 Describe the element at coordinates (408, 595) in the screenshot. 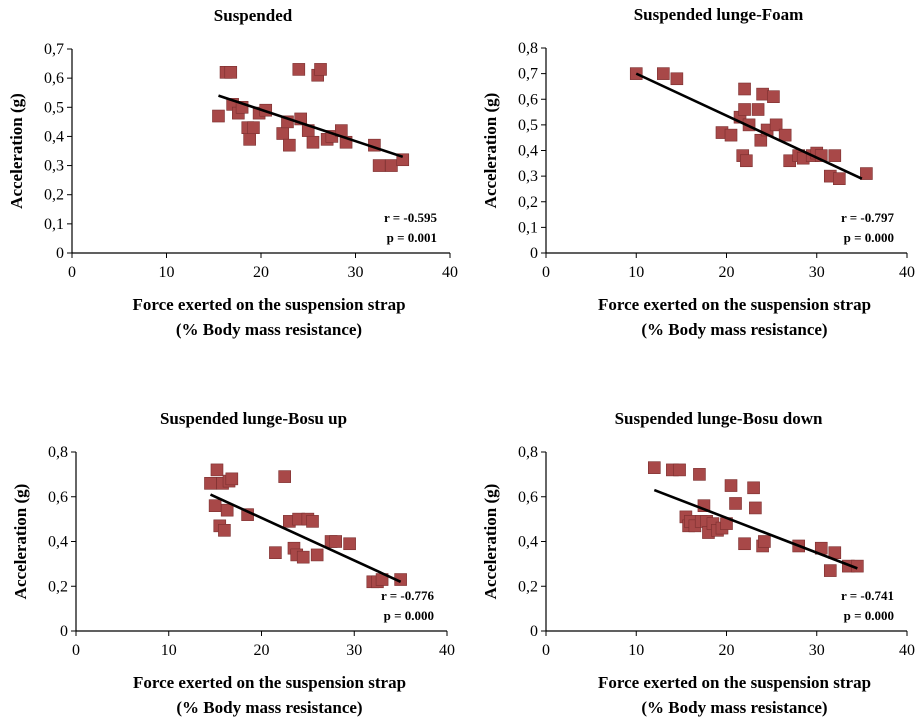

I see `r-value-label: r = -0.776` at that location.